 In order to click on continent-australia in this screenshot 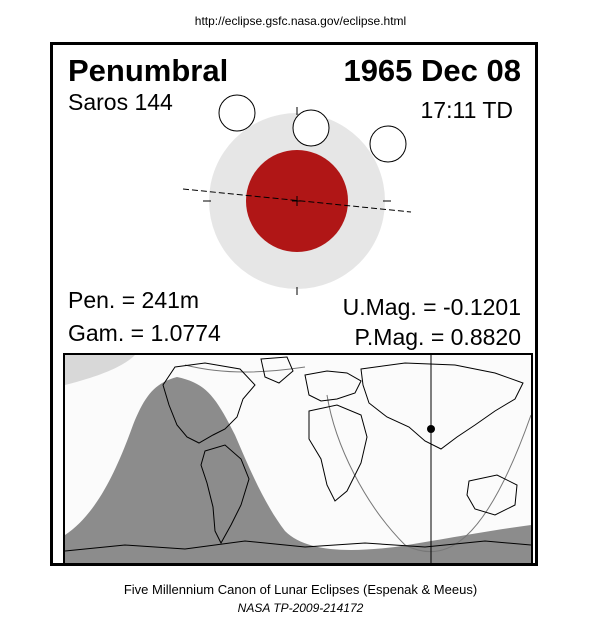, I will do `click(492, 495)`.